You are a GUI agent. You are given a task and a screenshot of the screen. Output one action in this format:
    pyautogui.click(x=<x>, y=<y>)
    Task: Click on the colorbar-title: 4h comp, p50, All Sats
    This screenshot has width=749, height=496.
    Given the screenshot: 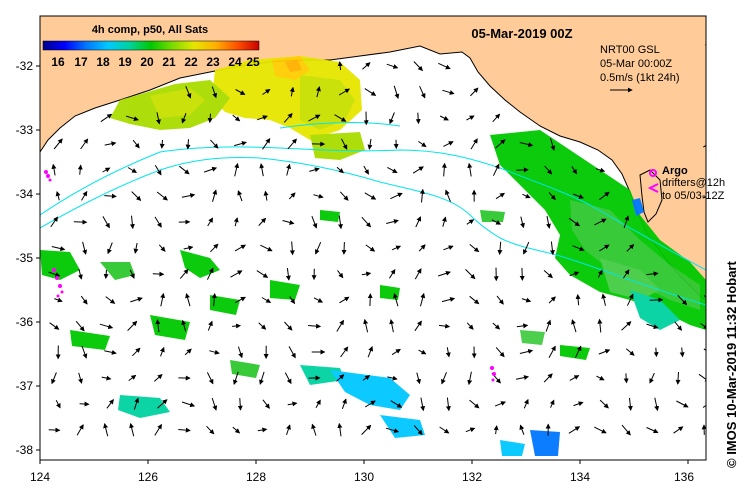 What is the action you would take?
    pyautogui.click(x=150, y=30)
    